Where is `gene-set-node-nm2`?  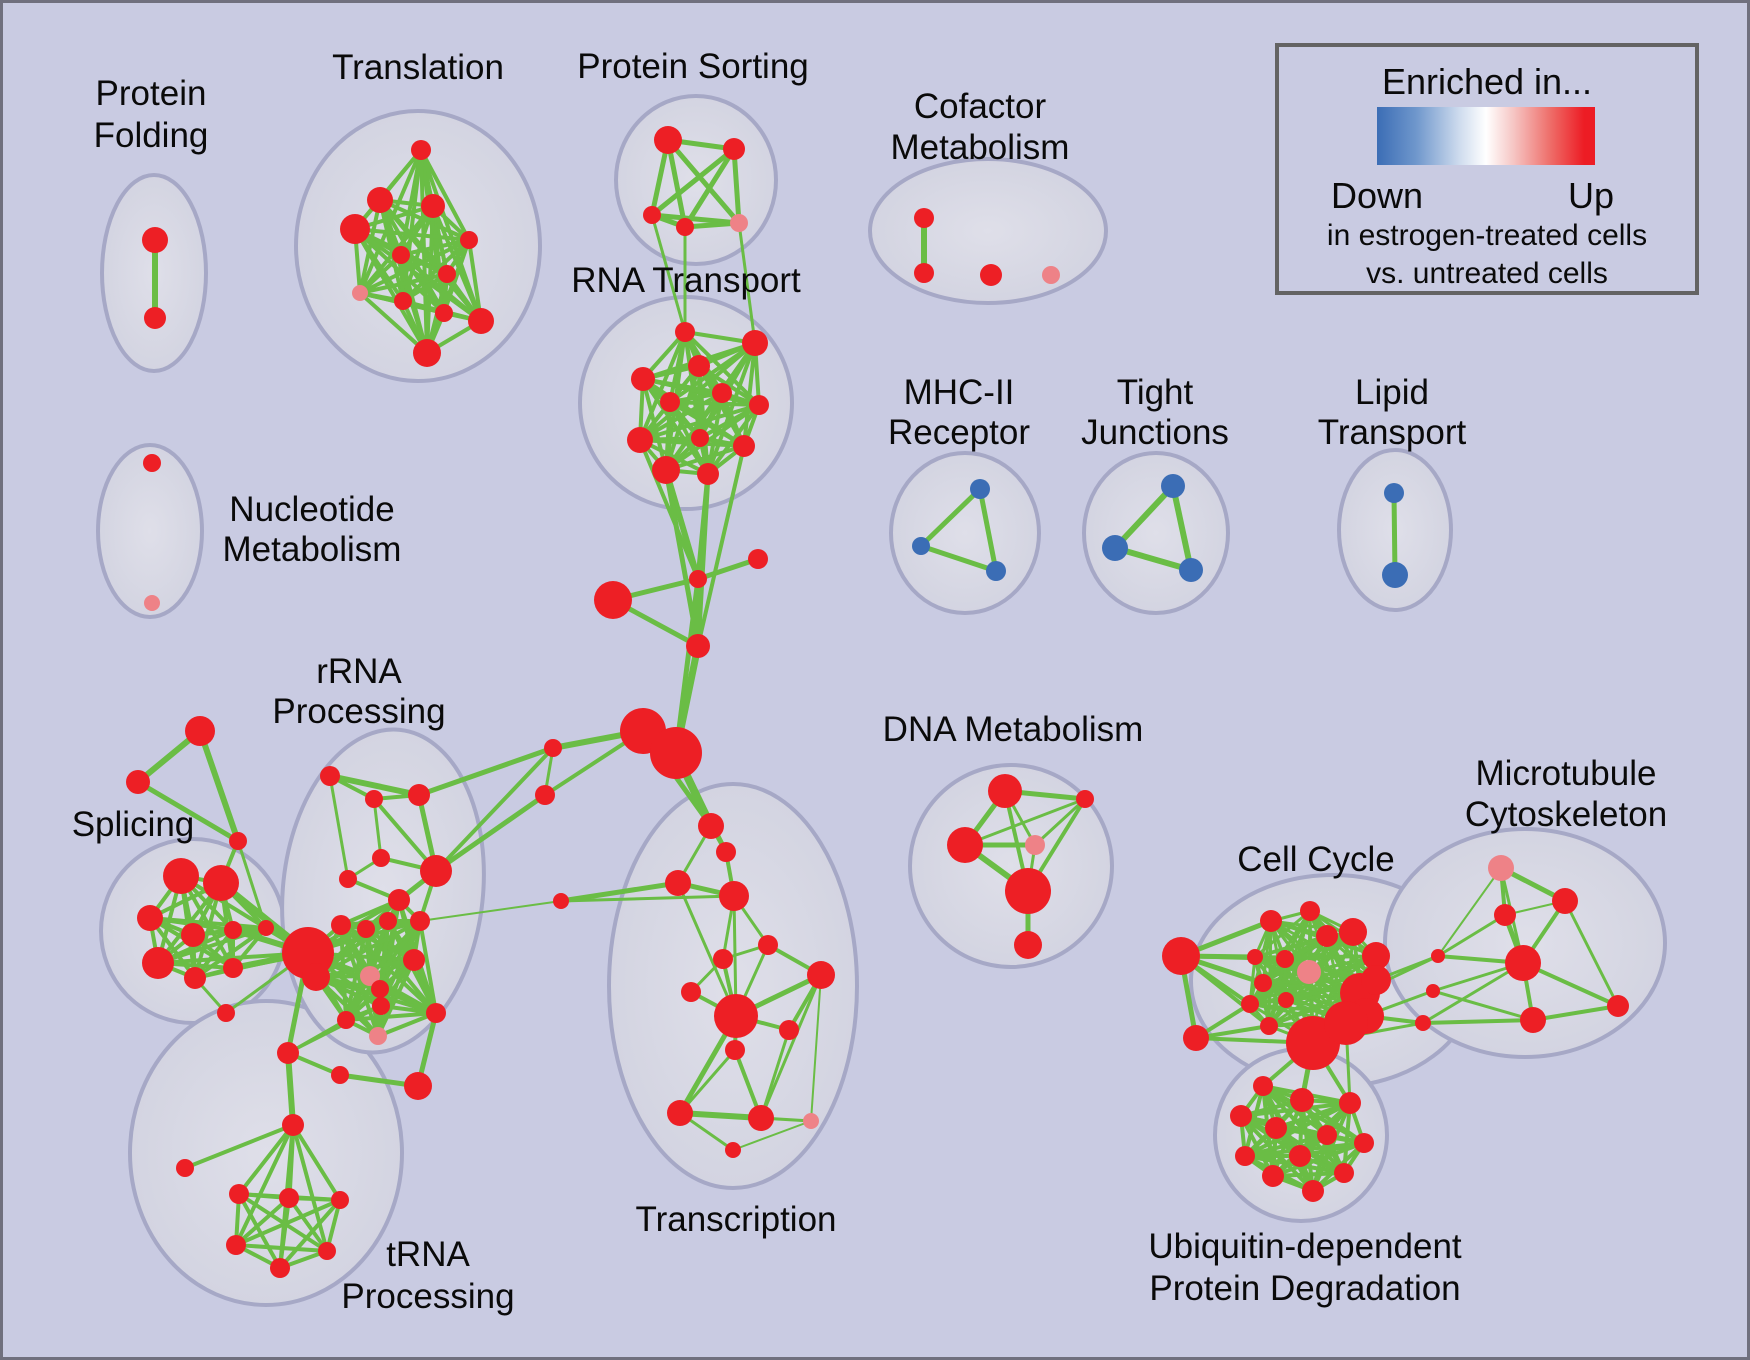 gene-set-node-nm2 is located at coordinates (152, 603).